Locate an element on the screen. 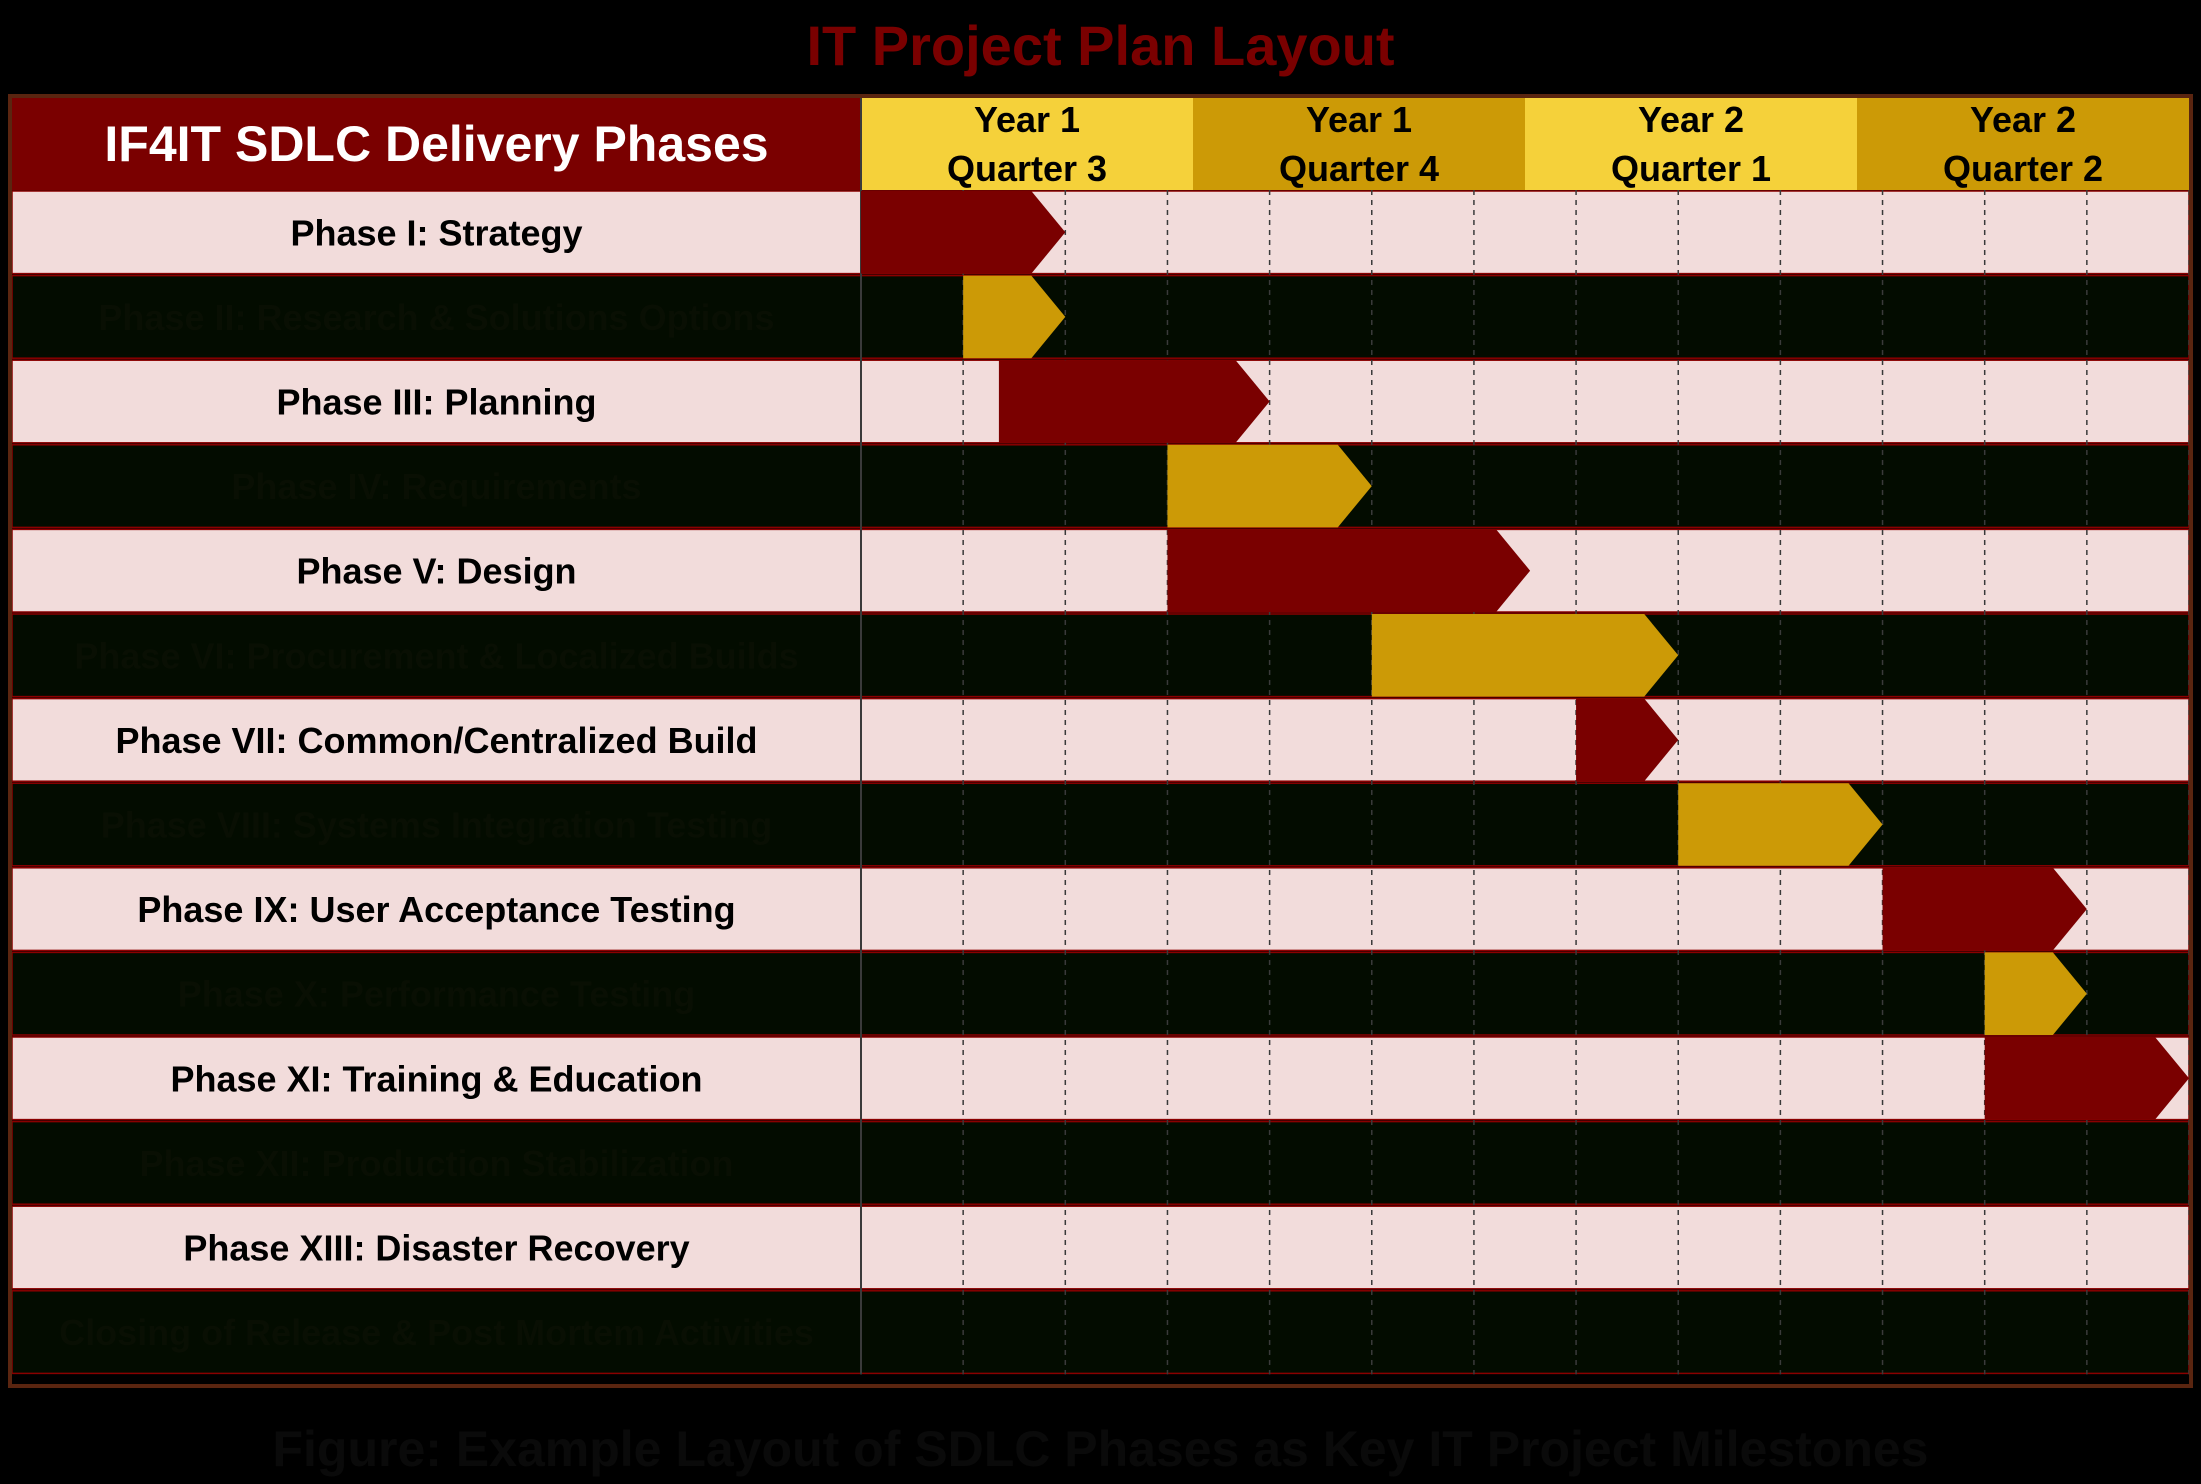  phase-label: Phase X: Performance Testing is located at coordinates (437, 994).